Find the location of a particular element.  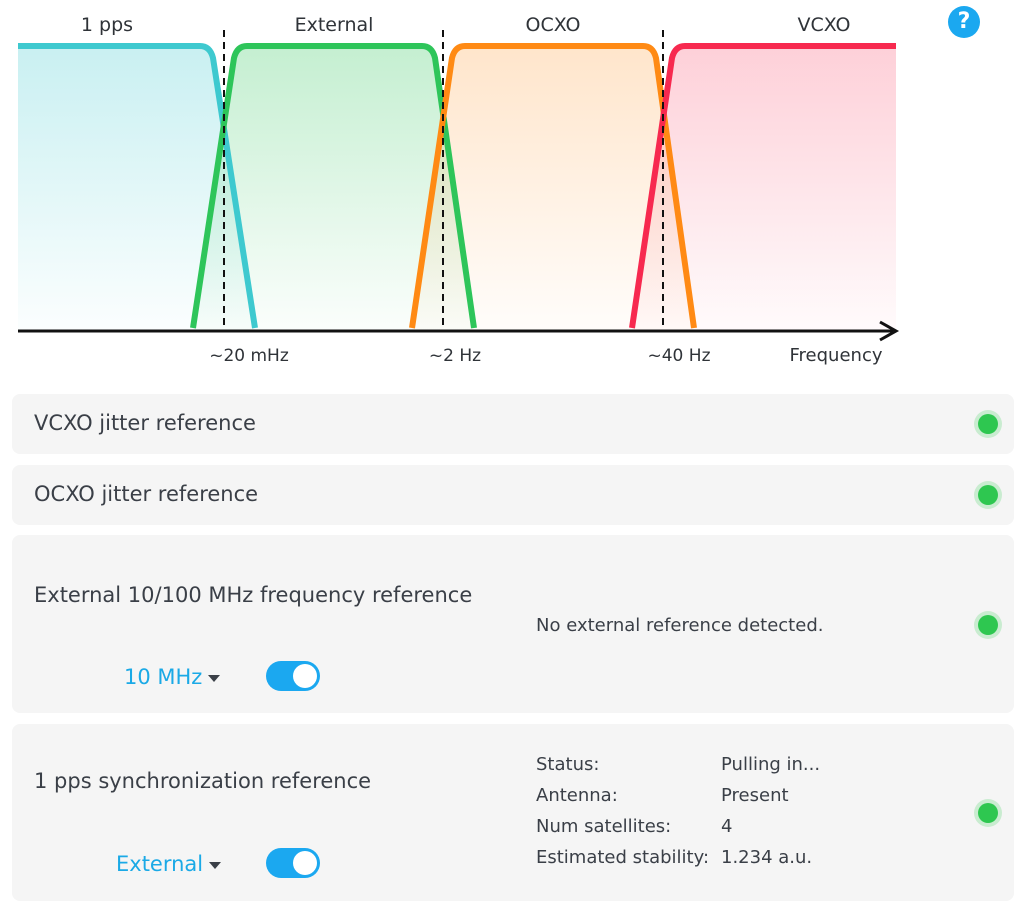

num-satellites-row: Num satellites: 4 is located at coordinates (678, 831).